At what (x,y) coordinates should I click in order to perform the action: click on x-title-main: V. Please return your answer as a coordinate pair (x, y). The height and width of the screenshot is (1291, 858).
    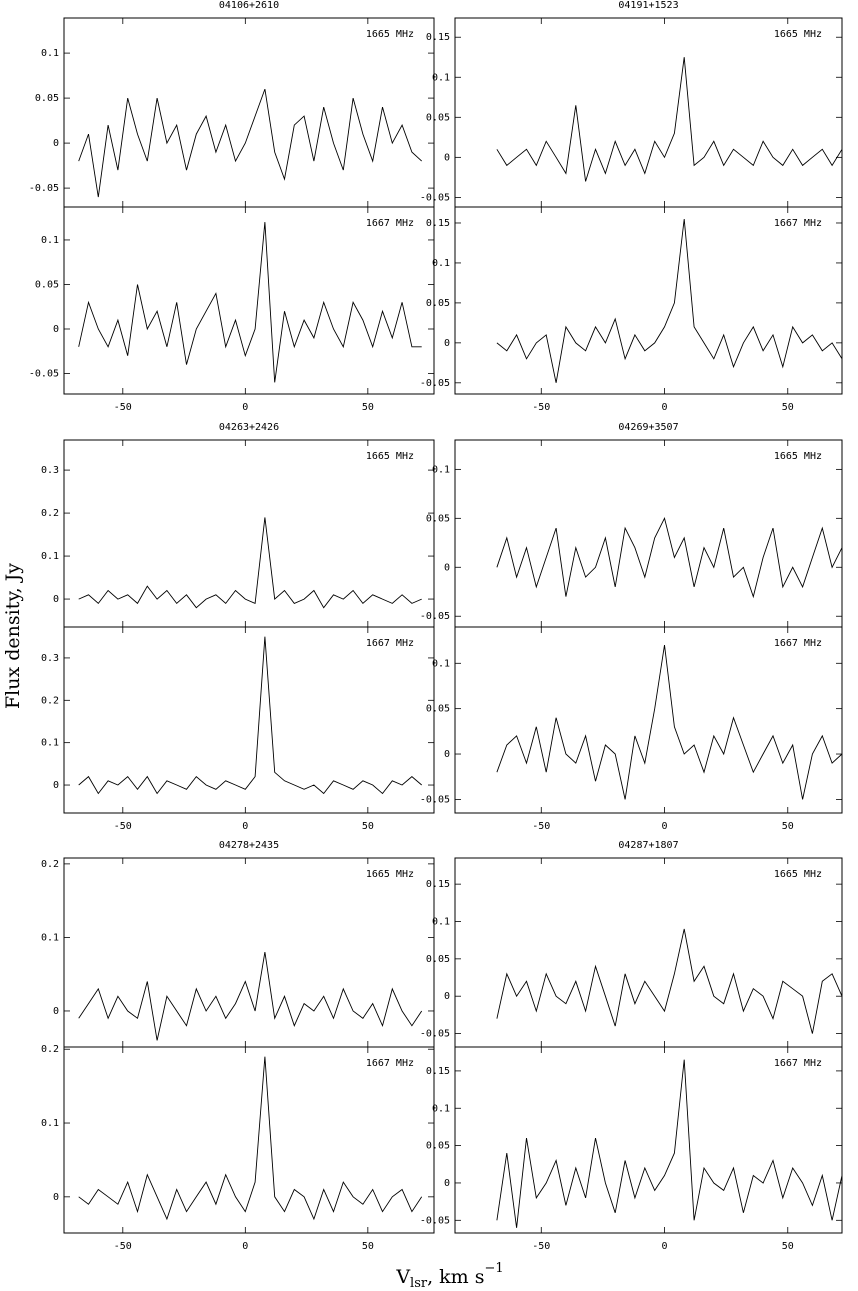
    Looking at the image, I should click on (402, 1277).